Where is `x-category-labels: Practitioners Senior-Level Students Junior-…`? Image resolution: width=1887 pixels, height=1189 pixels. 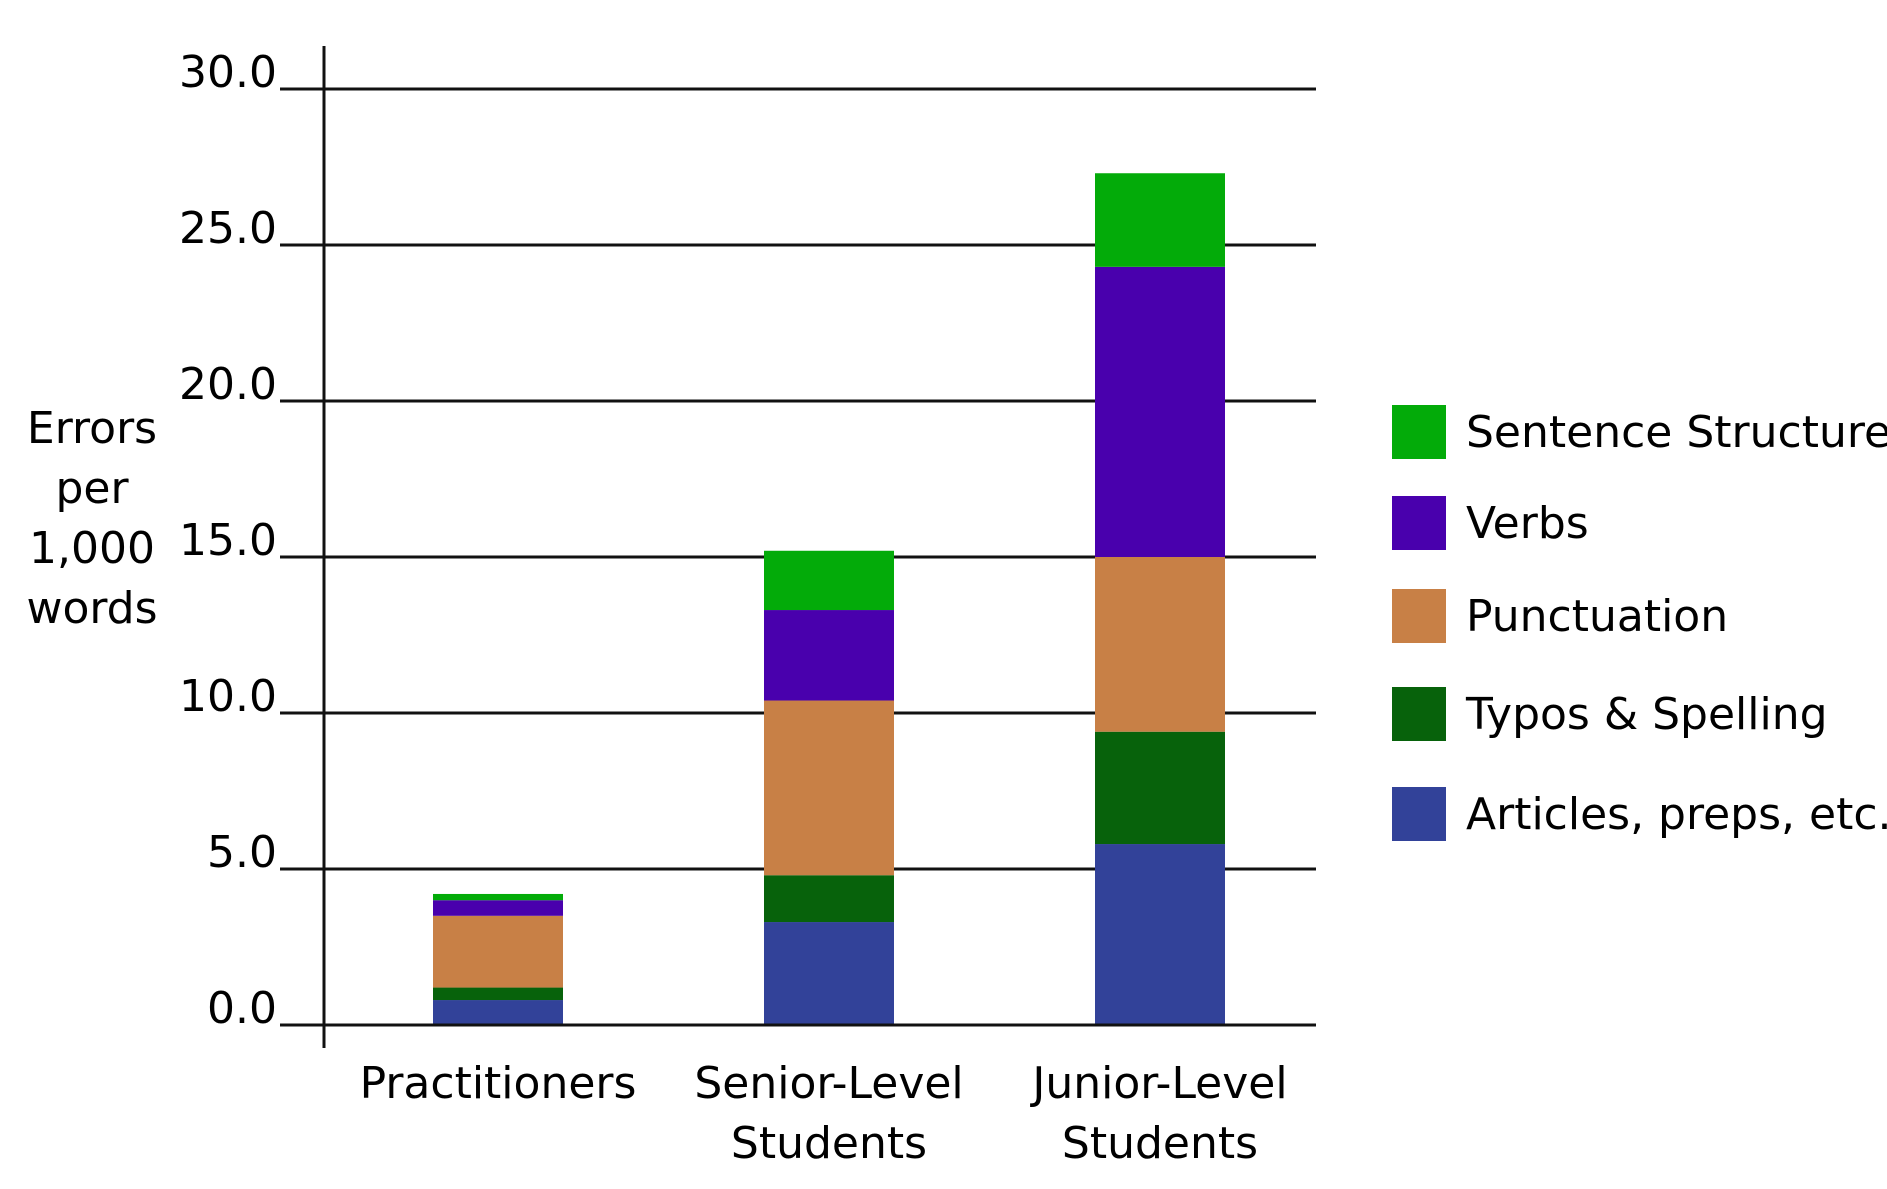
x-category-labels: Practitioners Senior-Level Students Junior-… is located at coordinates (824, 1113).